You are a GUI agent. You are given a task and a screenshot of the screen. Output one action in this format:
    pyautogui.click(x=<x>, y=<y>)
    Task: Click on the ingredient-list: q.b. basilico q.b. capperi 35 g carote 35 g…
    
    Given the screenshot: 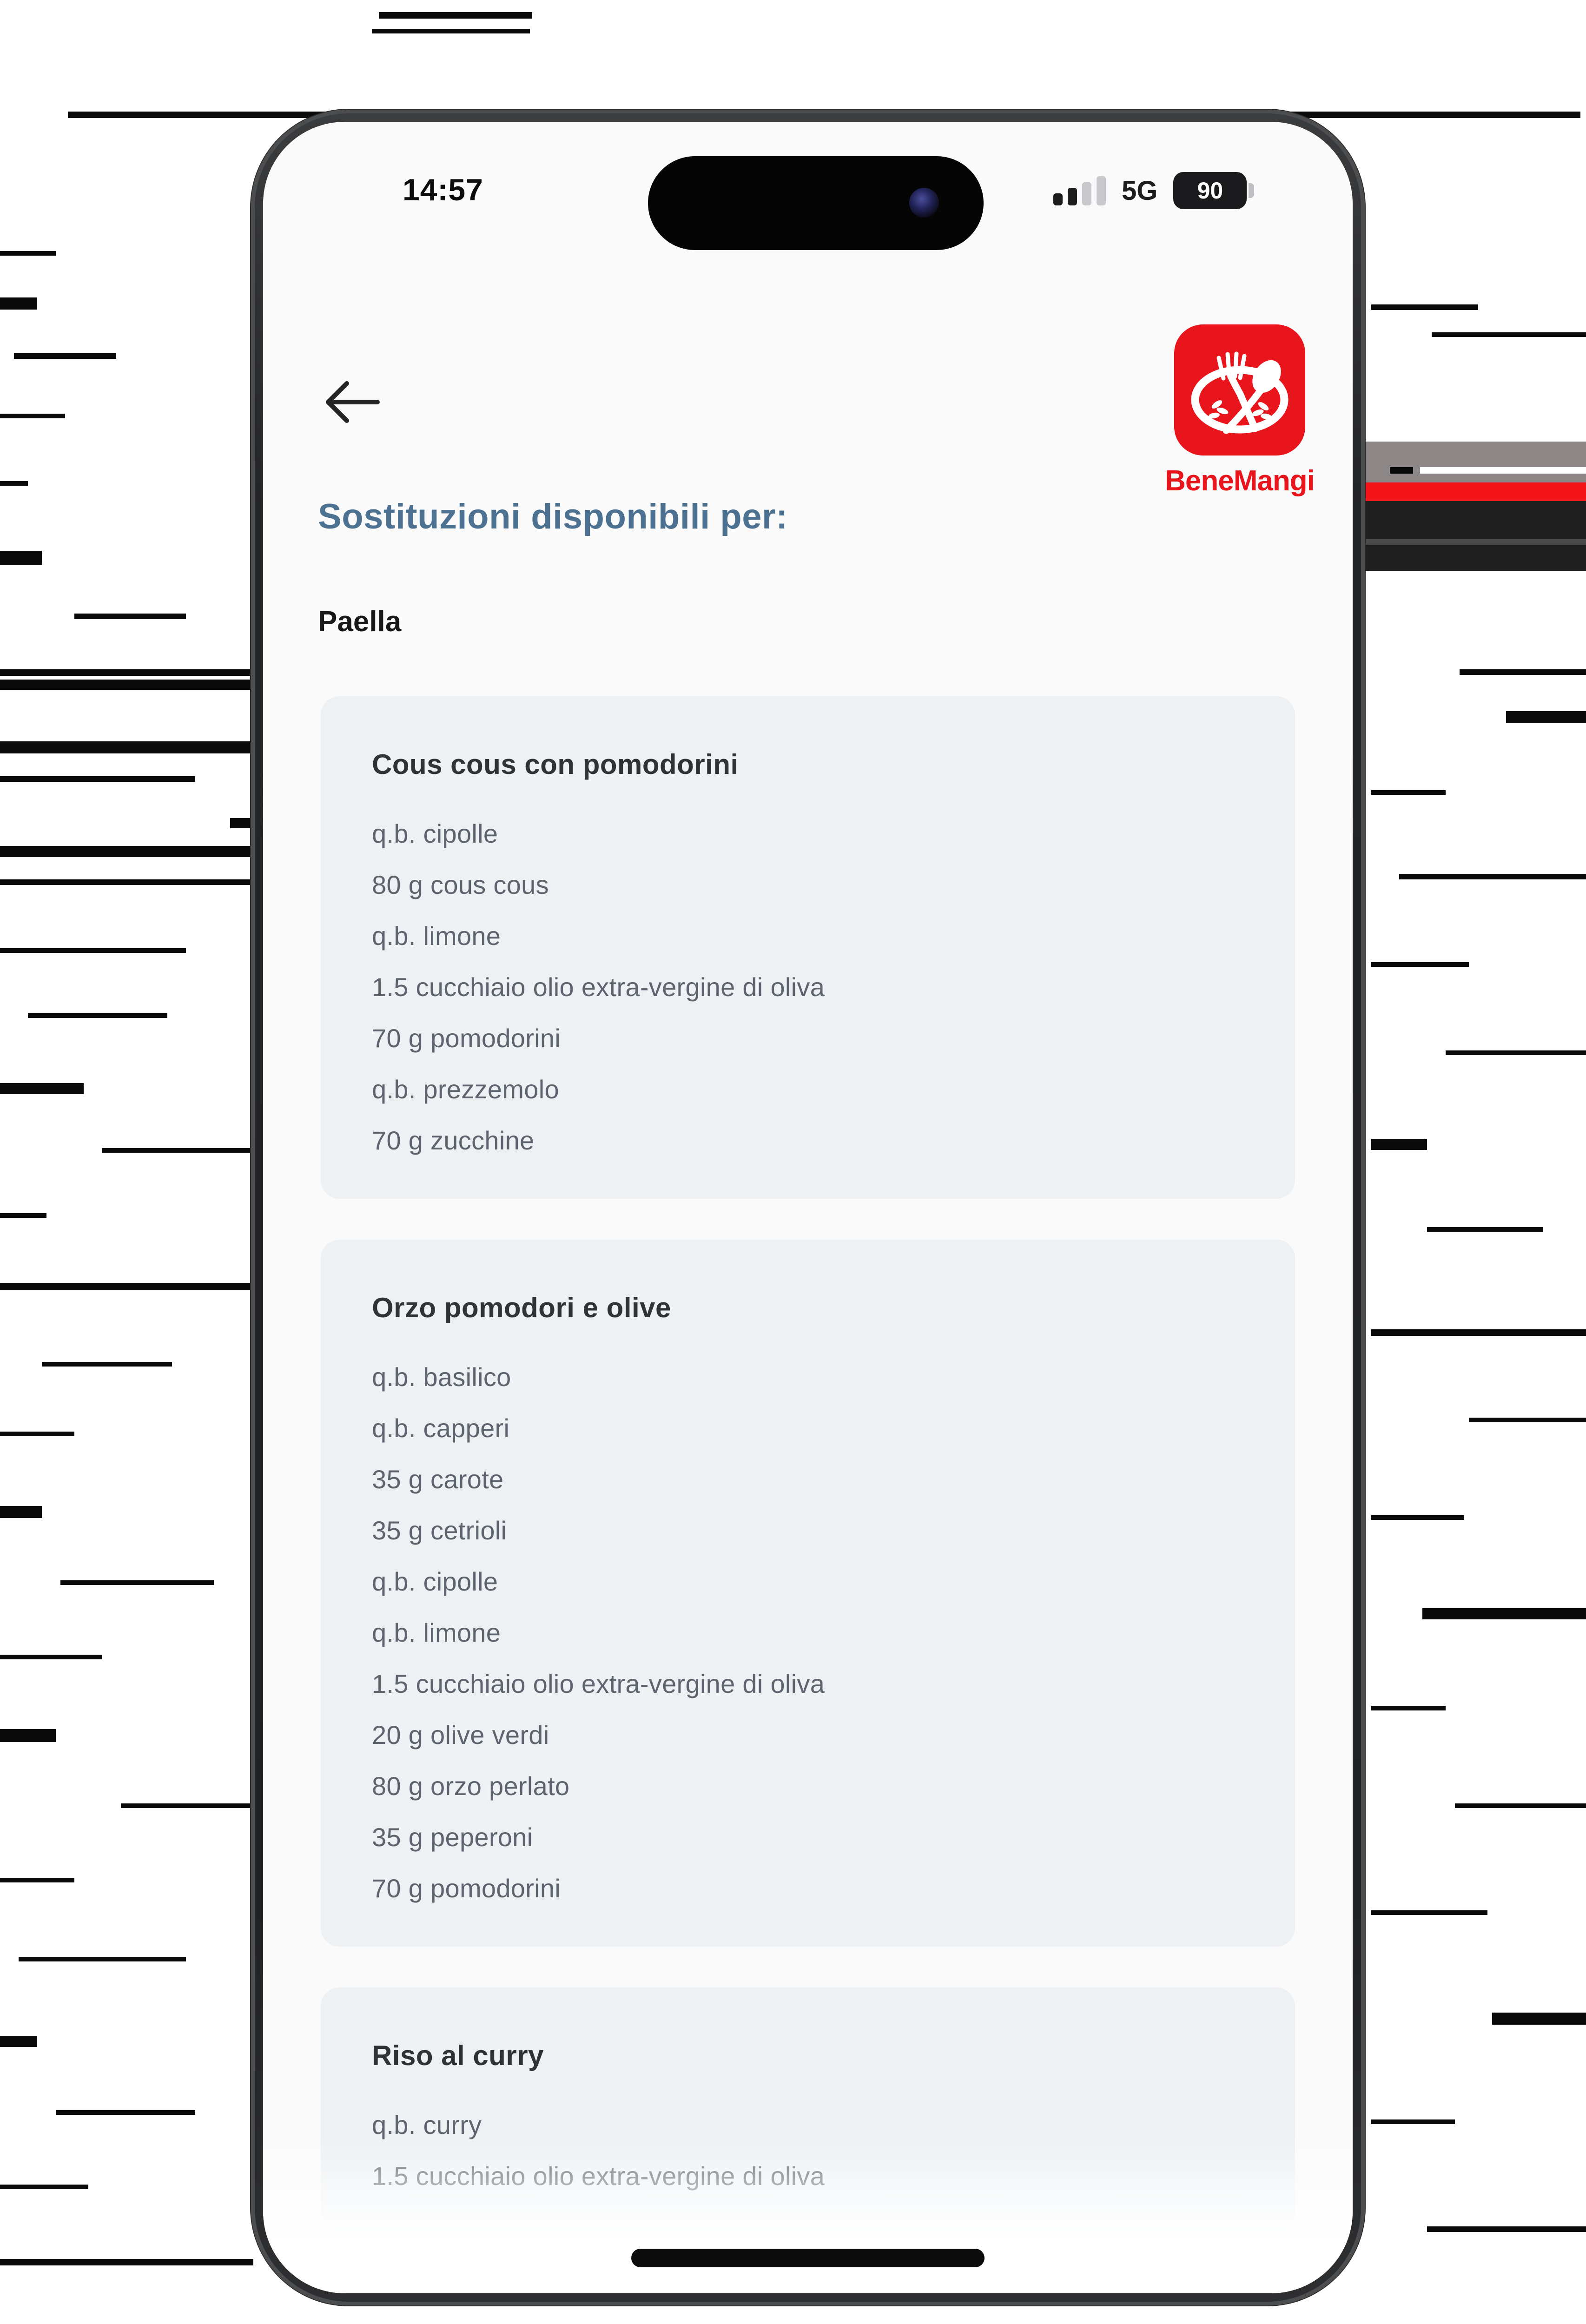 What is the action you would take?
    pyautogui.click(x=812, y=1633)
    